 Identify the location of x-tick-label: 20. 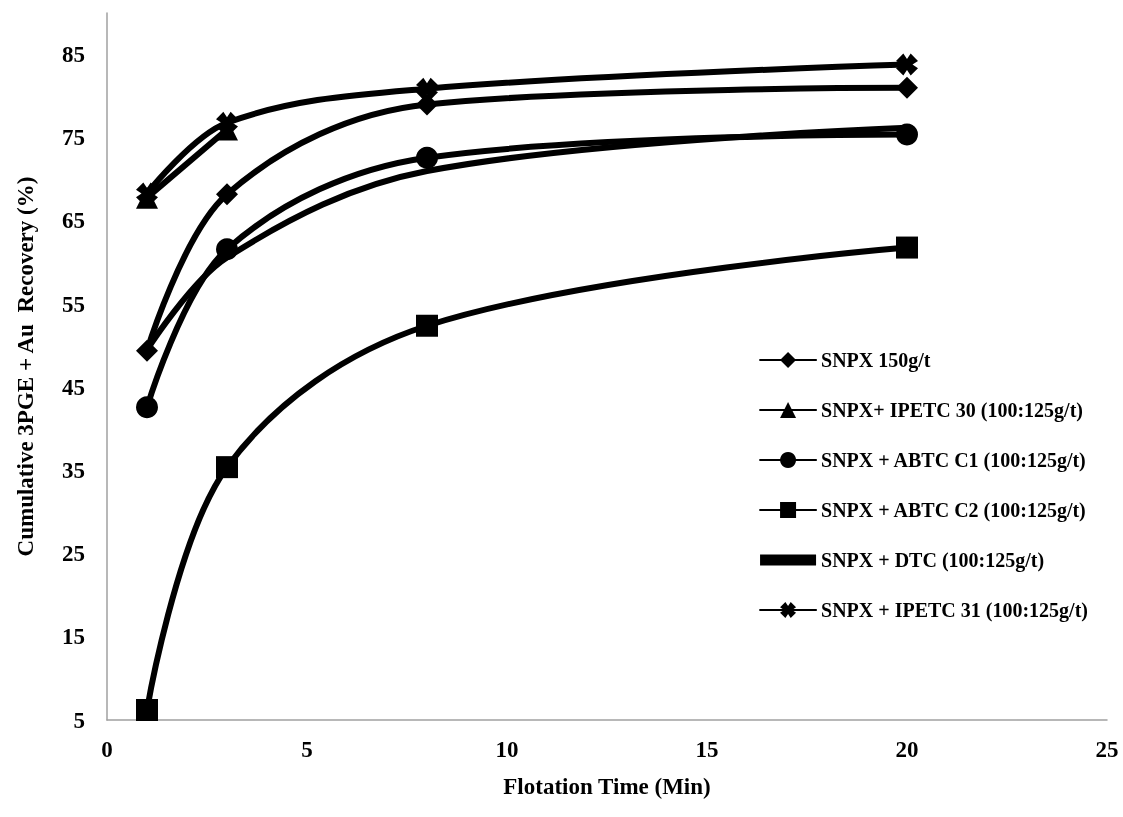
(907, 749).